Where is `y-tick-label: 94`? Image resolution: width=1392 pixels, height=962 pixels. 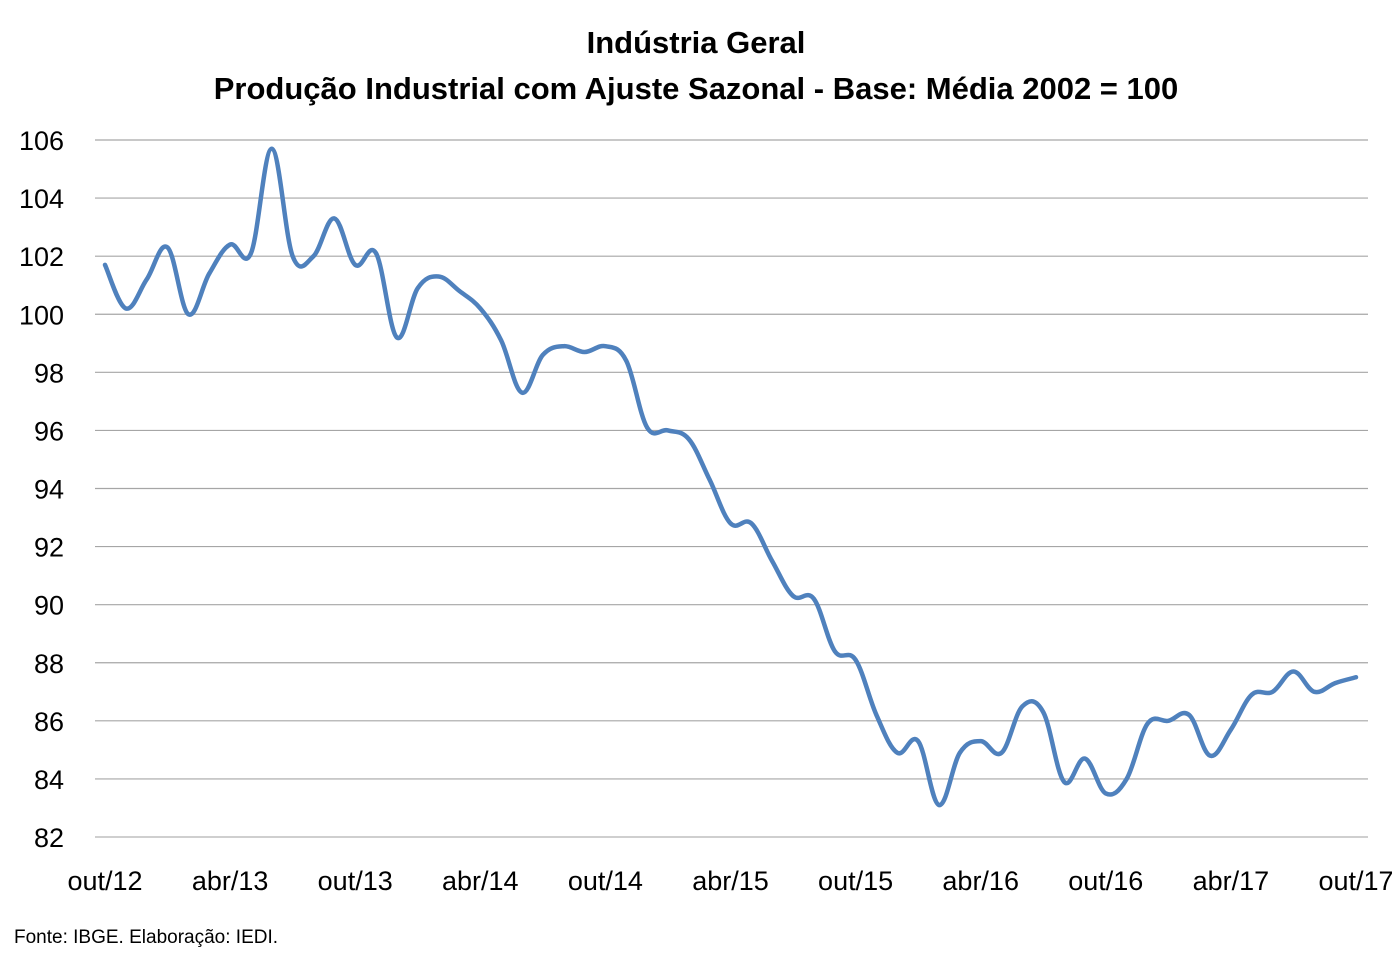
y-tick-label: 94 is located at coordinates (49, 490).